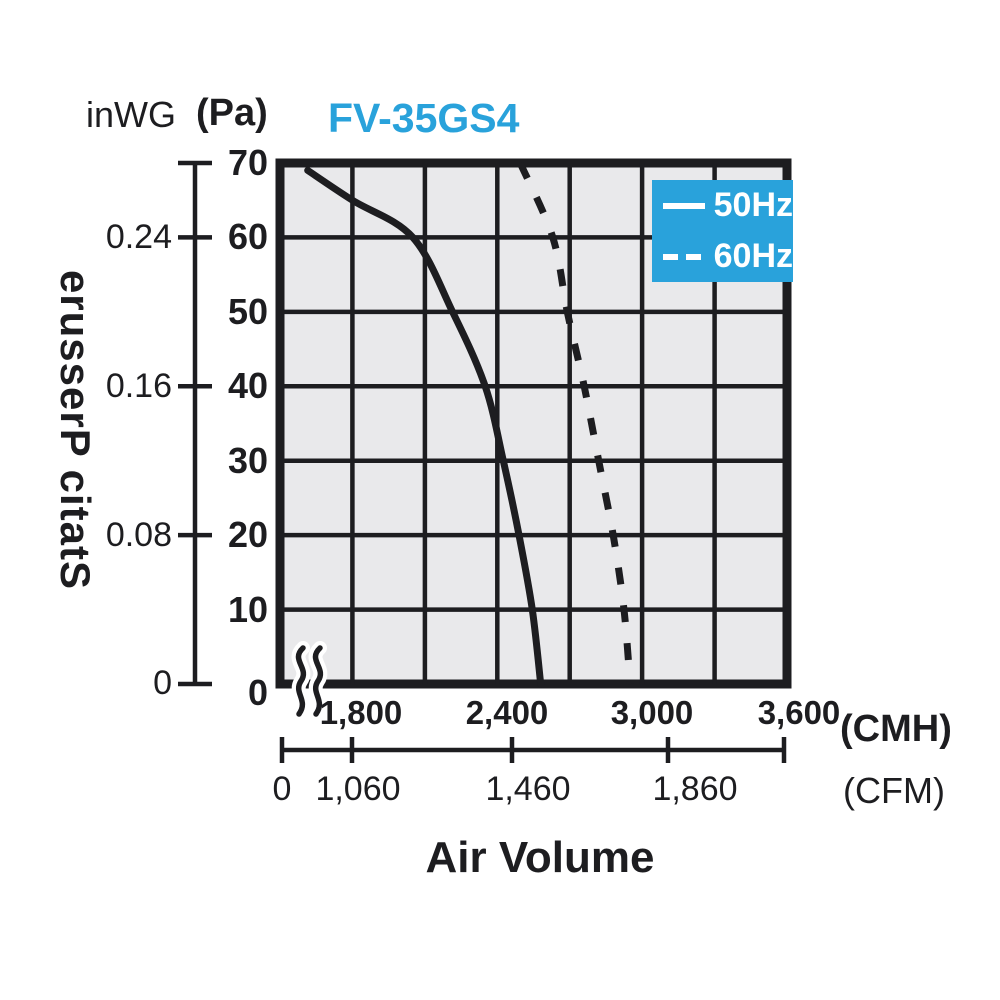  What do you see at coordinates (528, 789) in the screenshot?
I see `cfm-tick-1460: 1,460` at bounding box center [528, 789].